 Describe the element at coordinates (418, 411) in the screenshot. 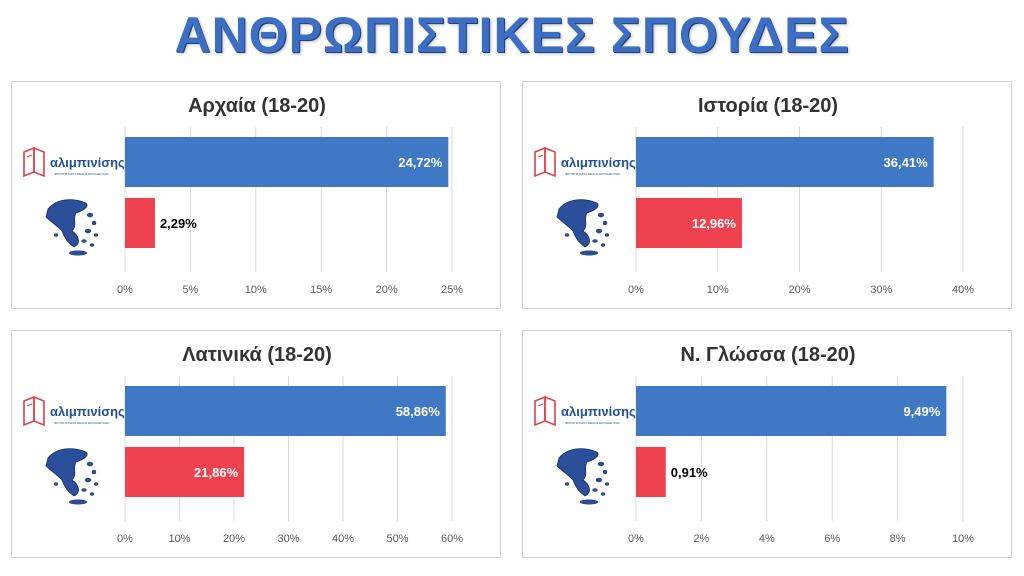

I see `data-label: 58,86%` at that location.